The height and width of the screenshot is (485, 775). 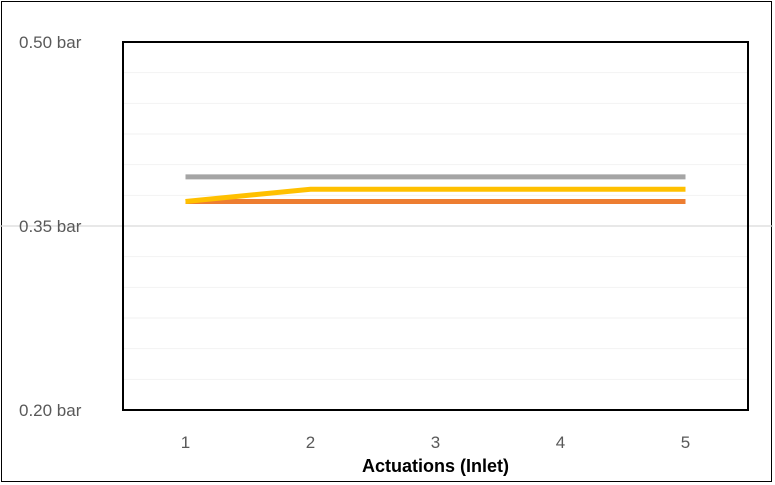 I want to click on series-lines, so click(x=435, y=189).